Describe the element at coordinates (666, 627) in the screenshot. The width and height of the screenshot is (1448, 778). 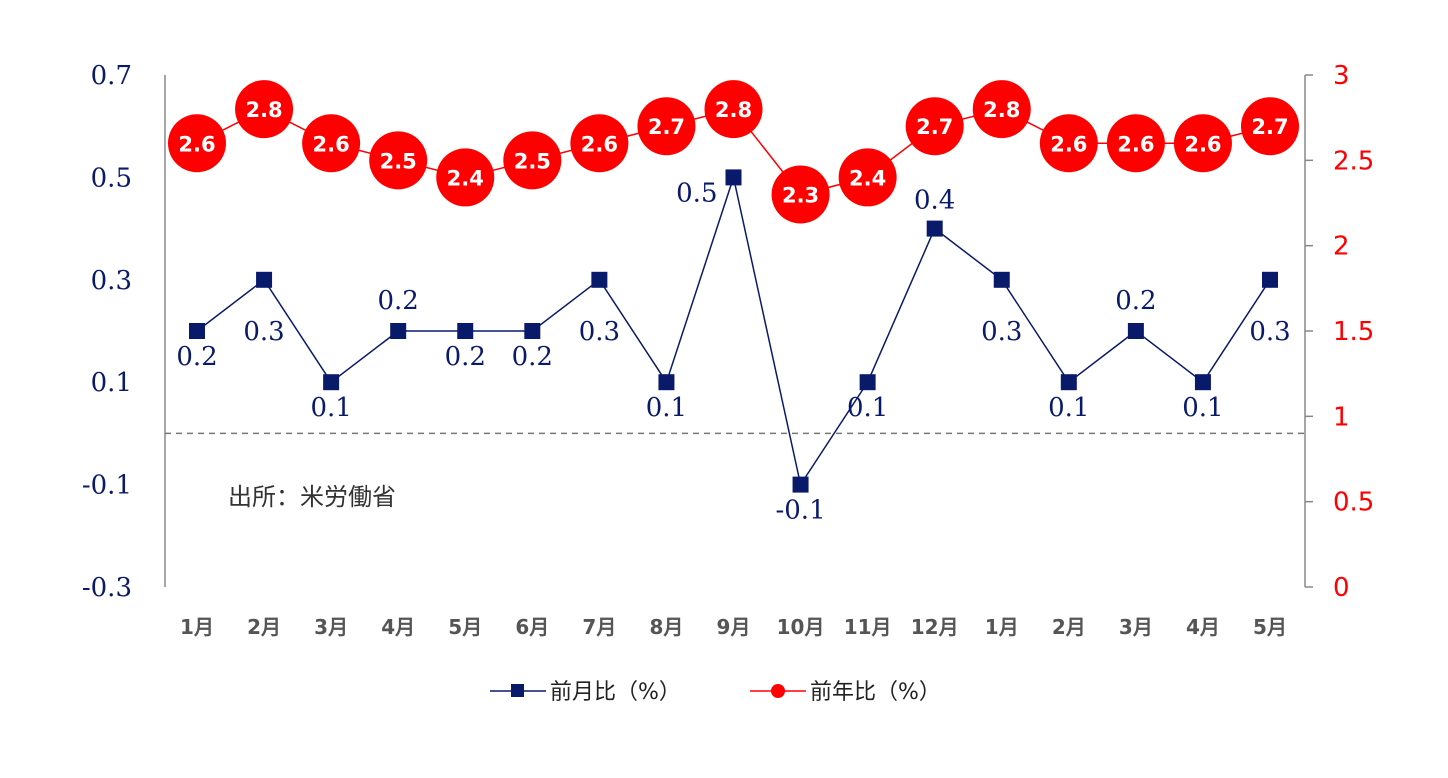
I see `x-axis-tick-label: 8月` at that location.